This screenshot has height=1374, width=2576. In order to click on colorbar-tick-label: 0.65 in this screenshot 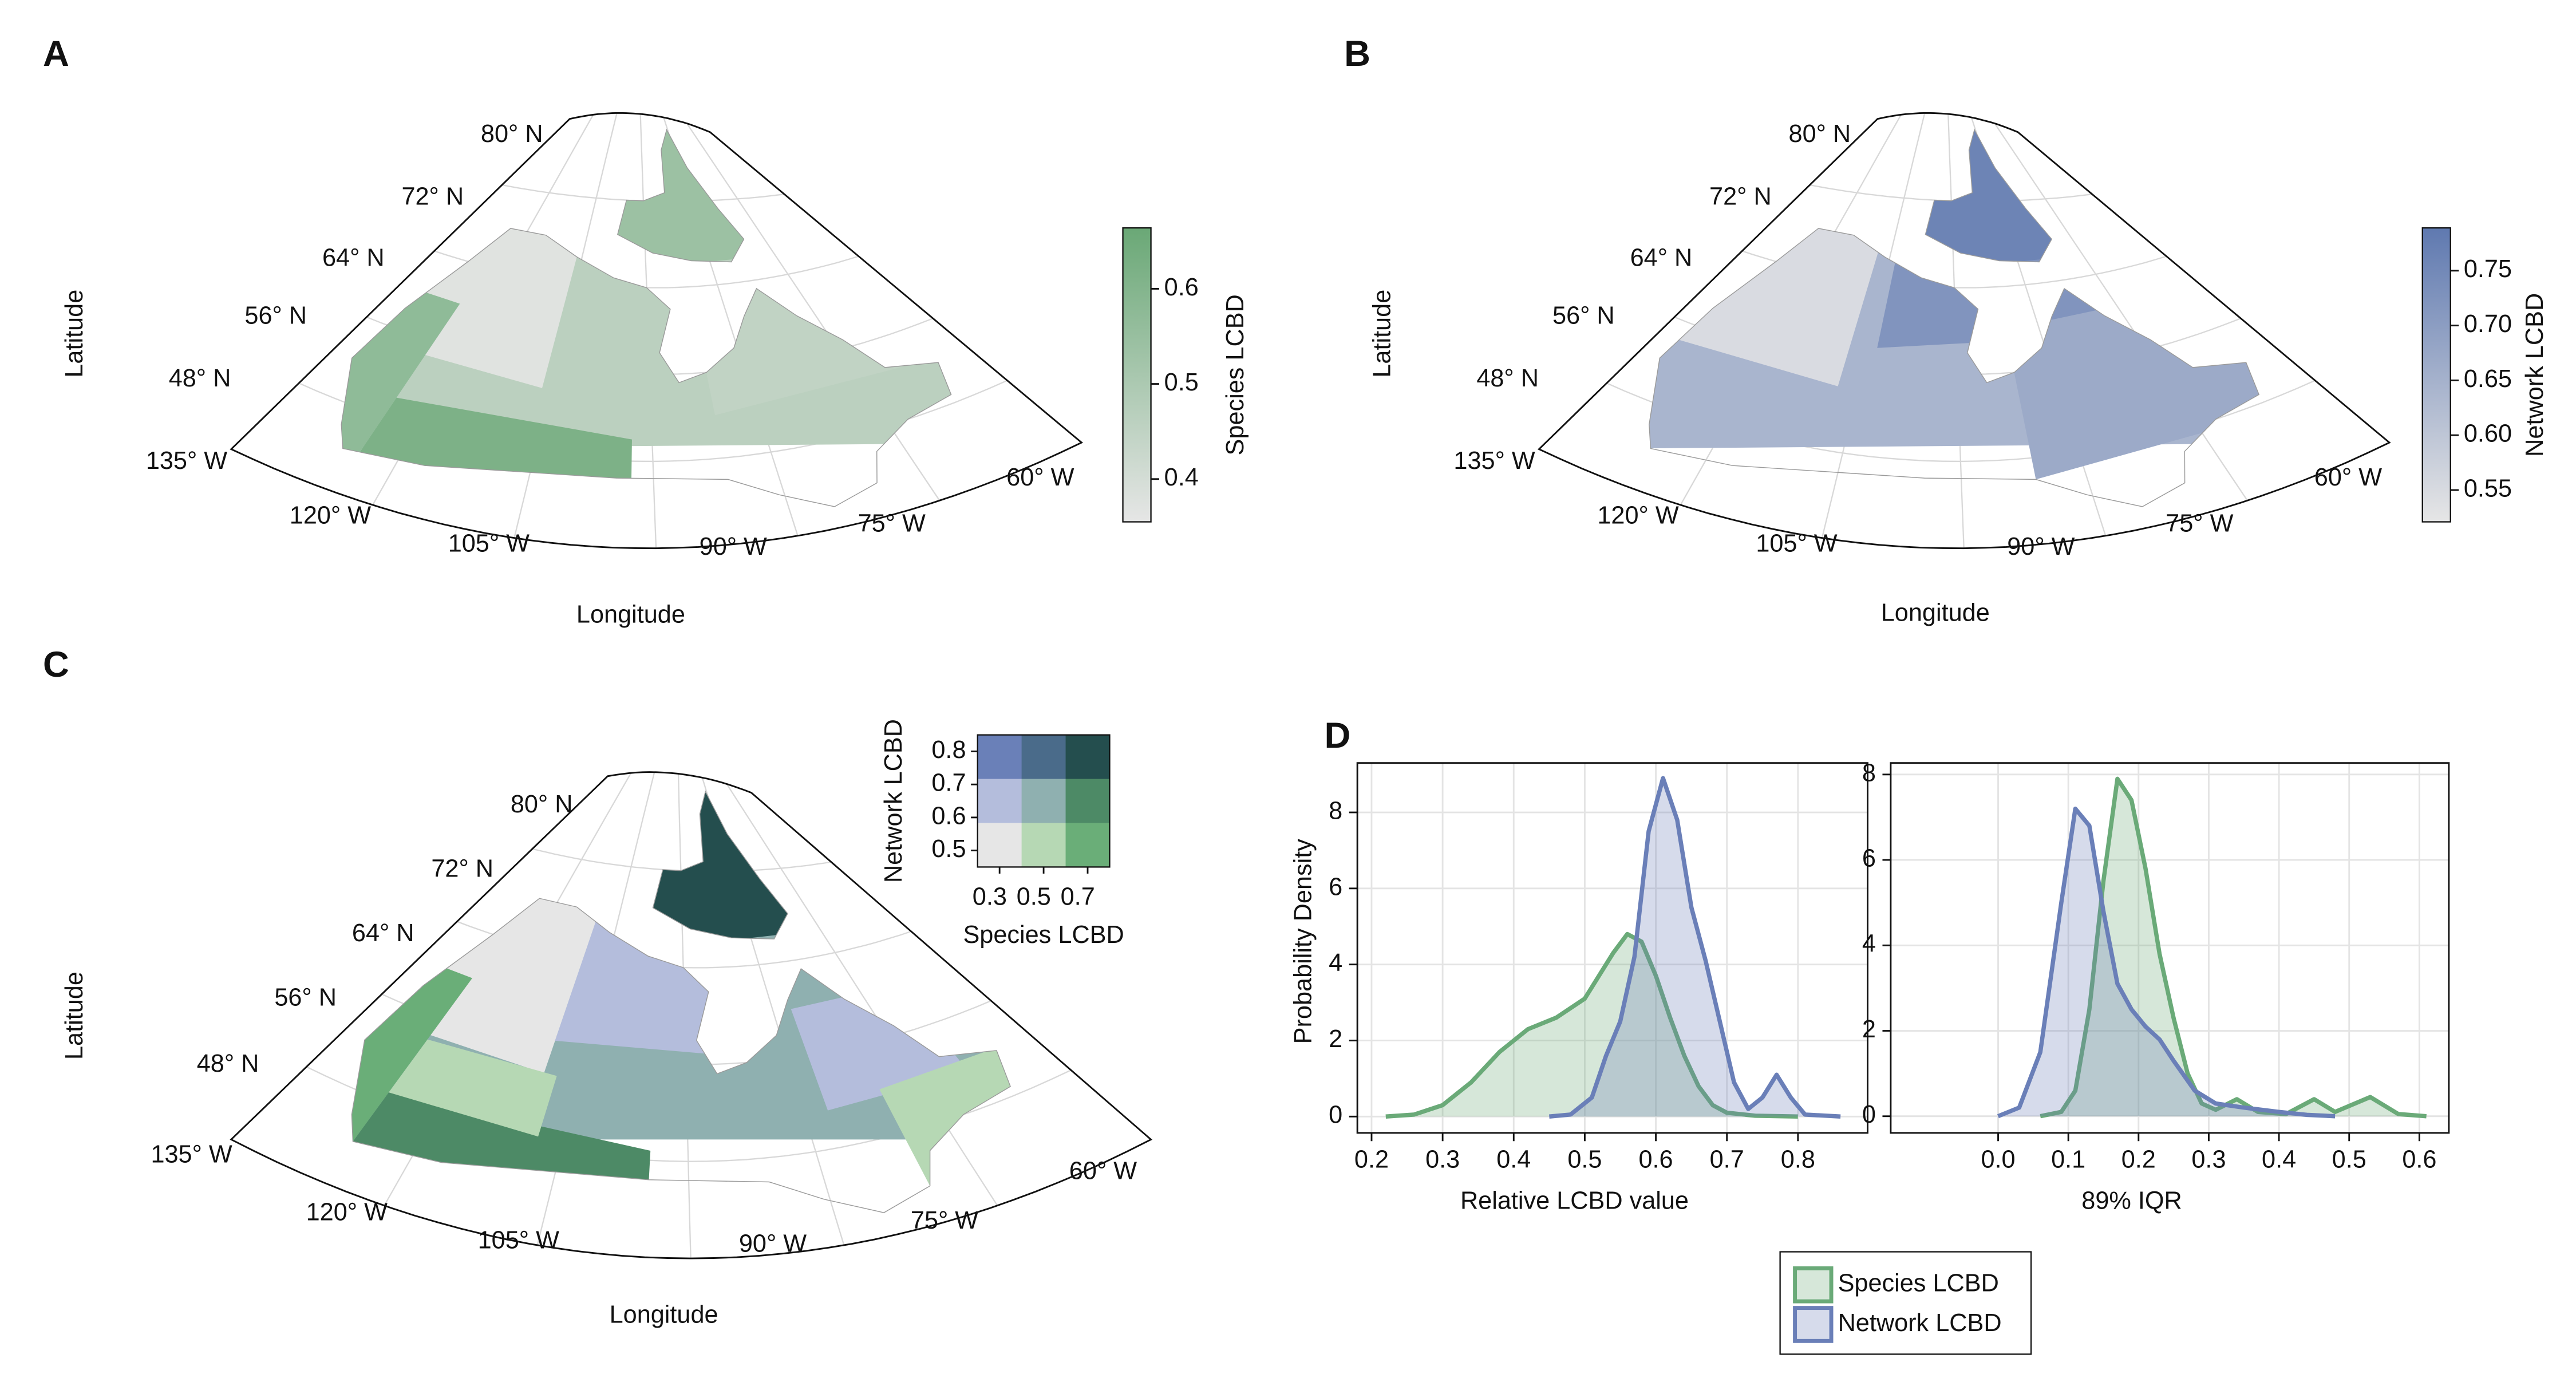, I will do `click(2488, 379)`.